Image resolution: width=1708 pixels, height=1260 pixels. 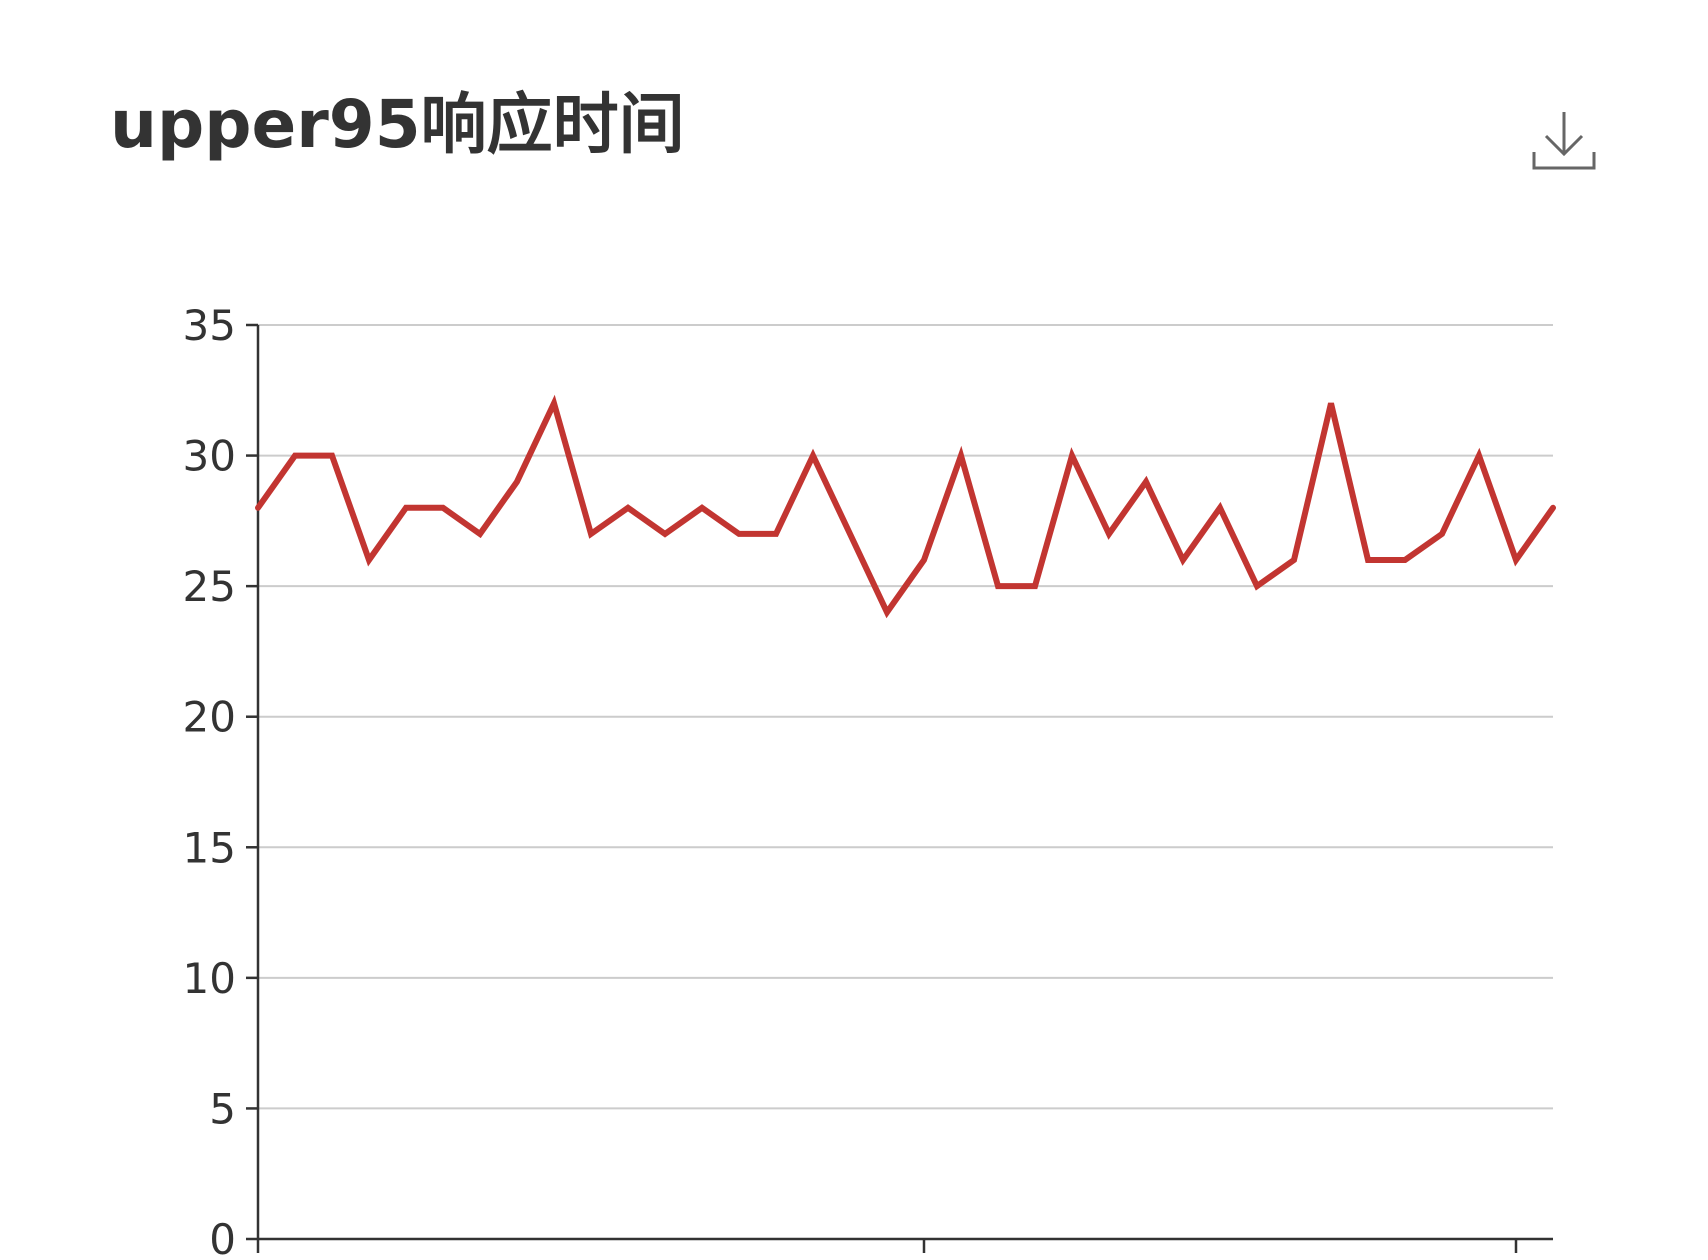 I want to click on y-tick-label: 15, so click(x=209, y=847).